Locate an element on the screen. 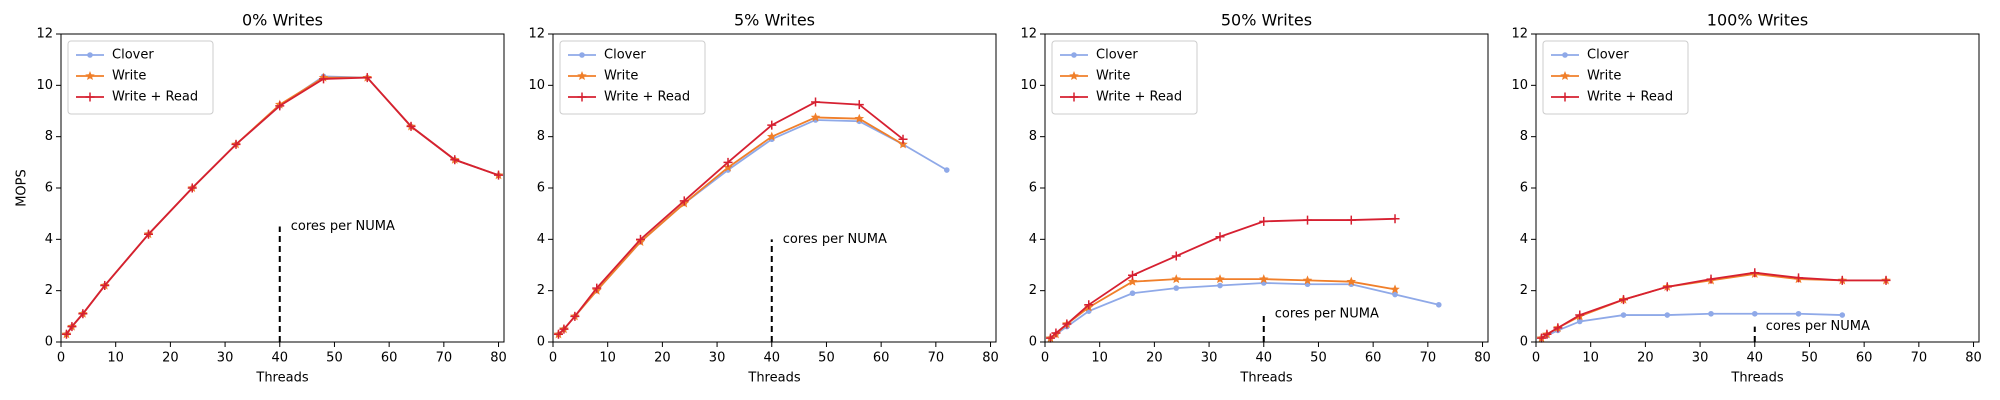  legend-label: Write is located at coordinates (621, 76).